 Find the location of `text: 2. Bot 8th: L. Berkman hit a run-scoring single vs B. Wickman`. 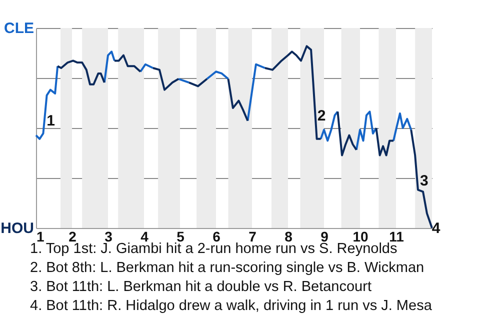

text: 2. Bot 8th: L. Berkman hit a run-scoring single vs B. Wickman is located at coordinates (228, 268).